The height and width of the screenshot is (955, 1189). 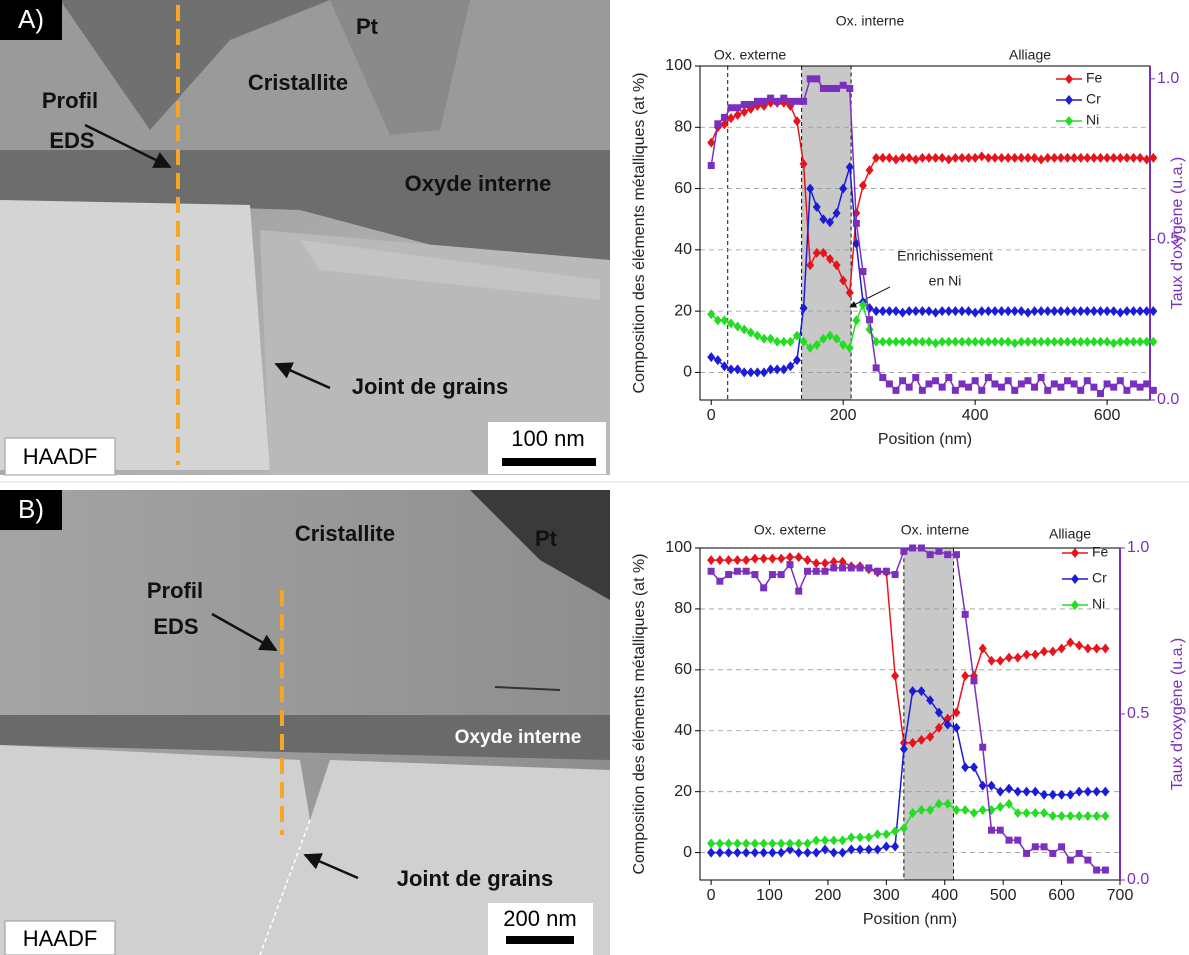 I want to click on x-tick-label: 200, so click(x=828, y=895).